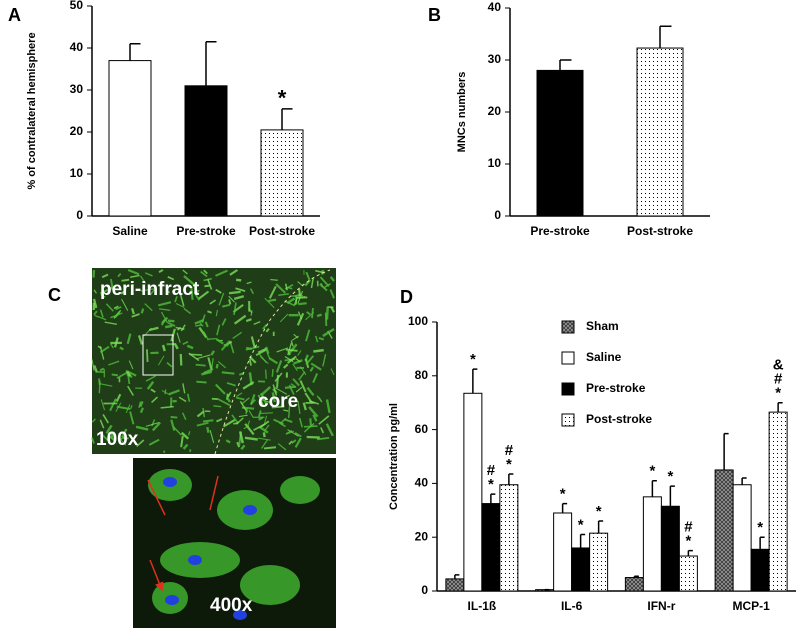  I want to click on boundary-line, so click(272, 362).